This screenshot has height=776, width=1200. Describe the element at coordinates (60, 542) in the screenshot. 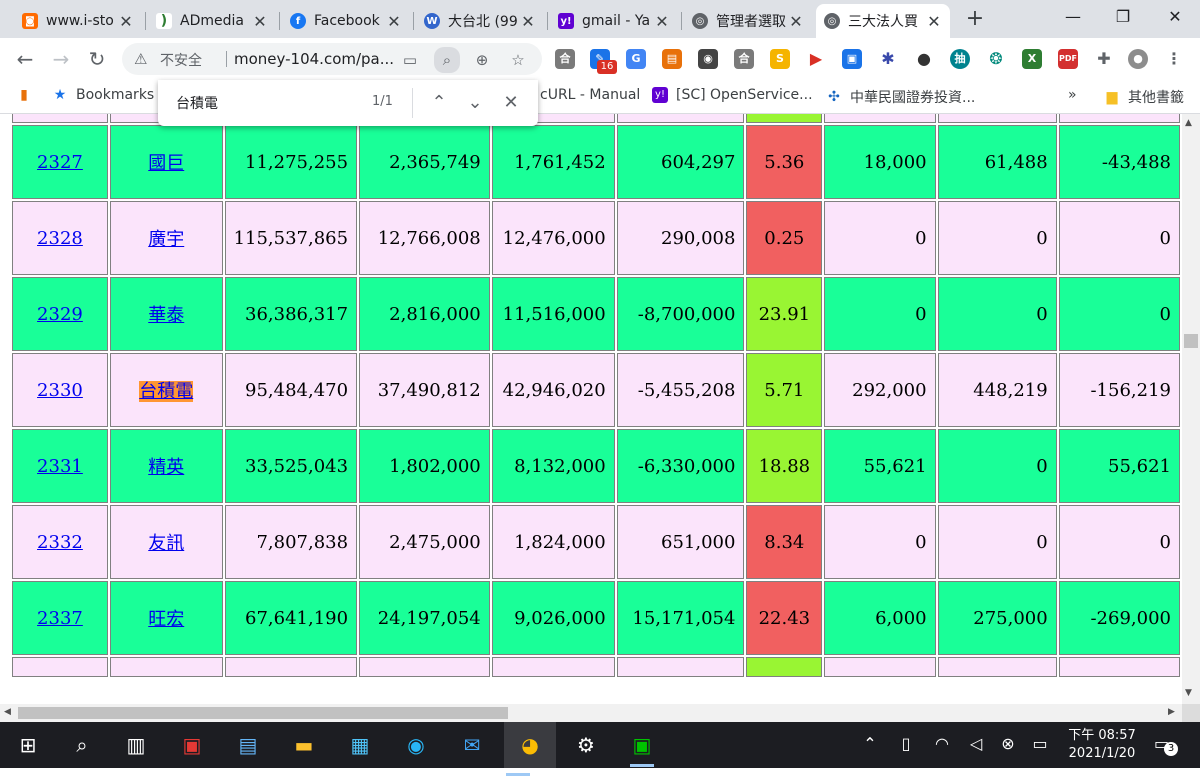

I see `stock-code-link: 2332` at that location.